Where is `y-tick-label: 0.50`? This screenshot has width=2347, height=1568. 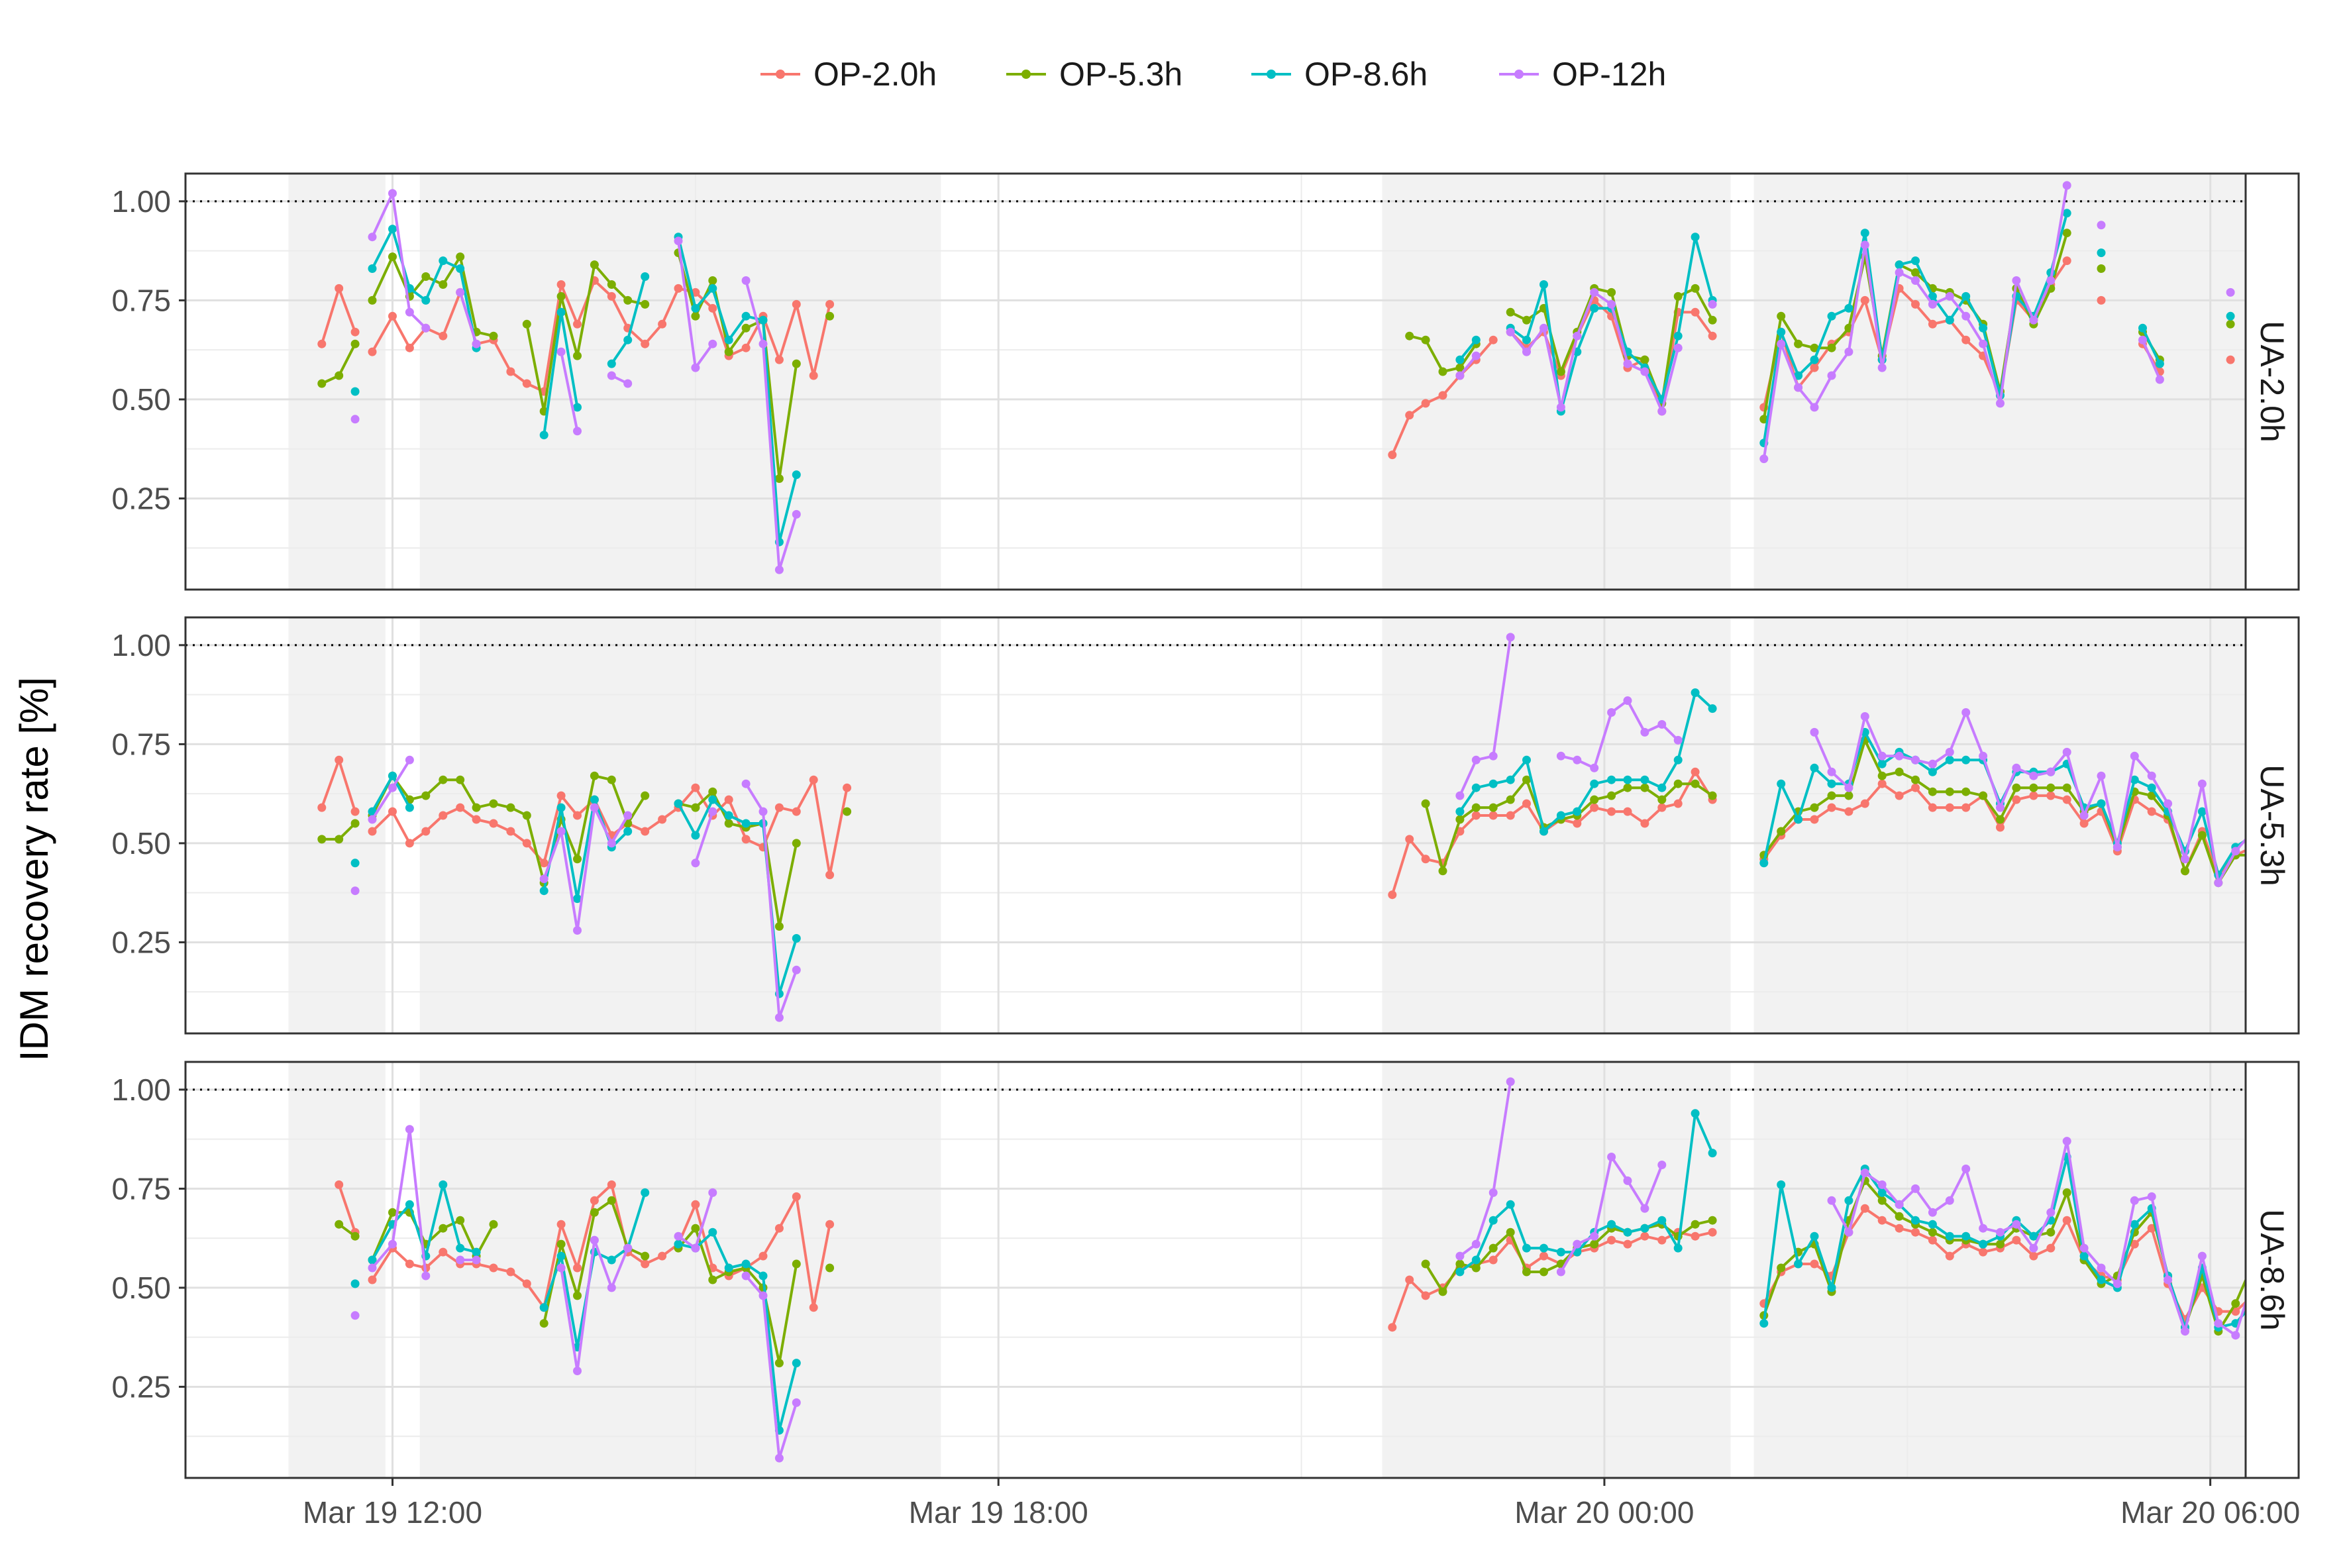 y-tick-label: 0.50 is located at coordinates (141, 399).